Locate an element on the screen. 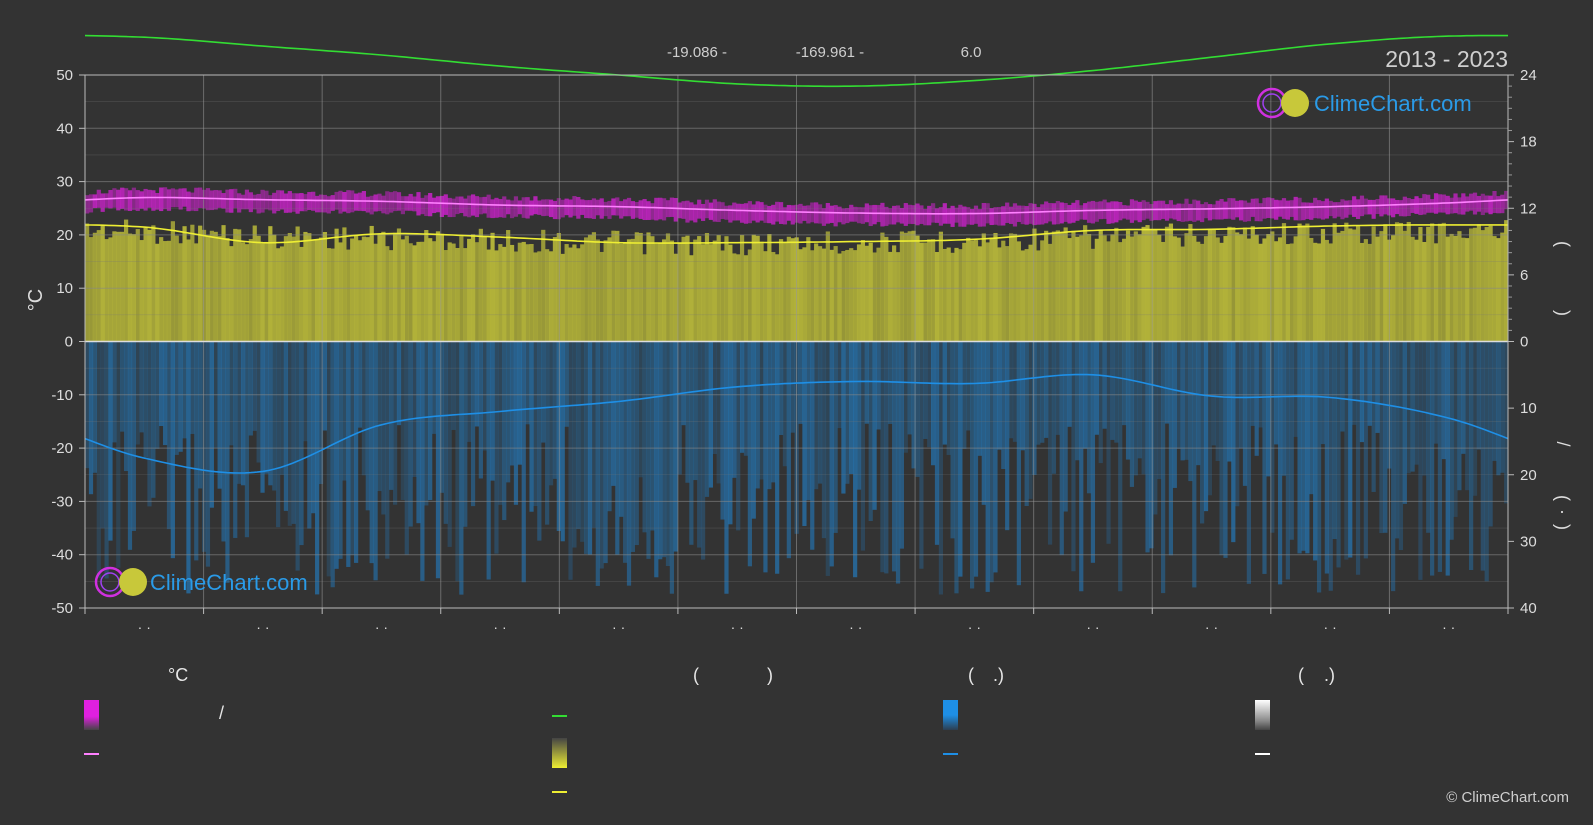 The width and height of the screenshot is (1593, 825). legend-col2-header-open: ( is located at coordinates (696, 675).